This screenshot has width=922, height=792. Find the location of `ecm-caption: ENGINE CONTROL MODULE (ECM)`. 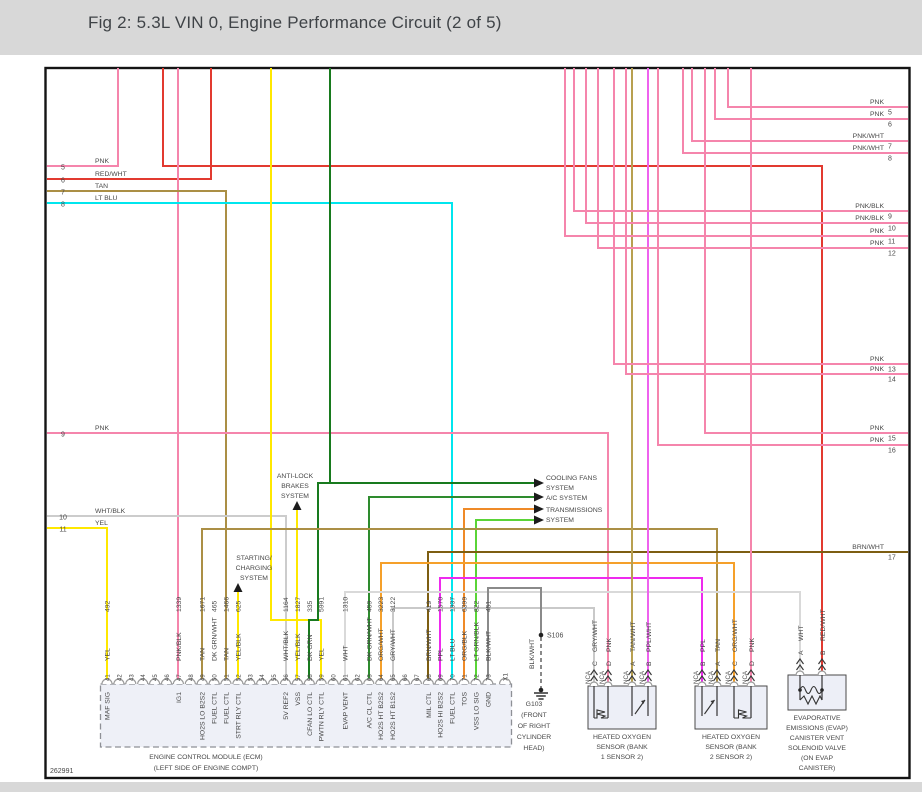

ecm-caption: ENGINE CONTROL MODULE (ECM) is located at coordinates (205, 757).